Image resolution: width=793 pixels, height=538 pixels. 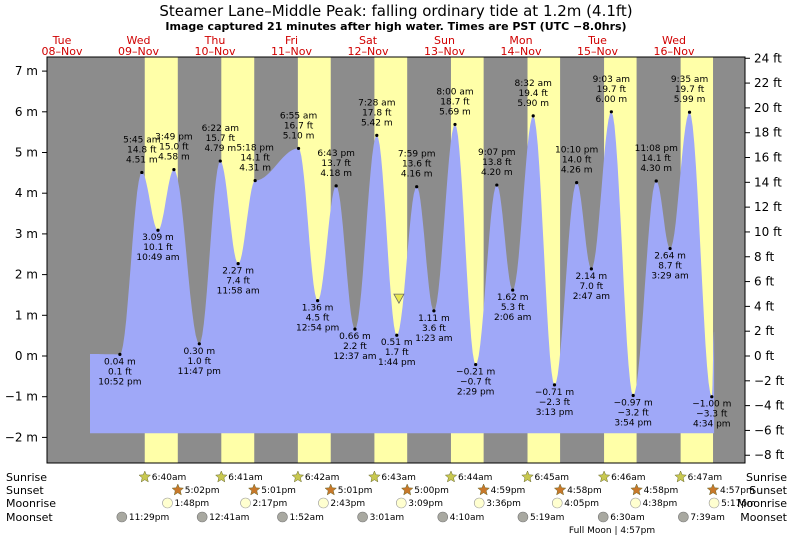 What do you see at coordinates (299, 126) in the screenshot?
I see `tide-ft-label: 16.7 ft` at bounding box center [299, 126].